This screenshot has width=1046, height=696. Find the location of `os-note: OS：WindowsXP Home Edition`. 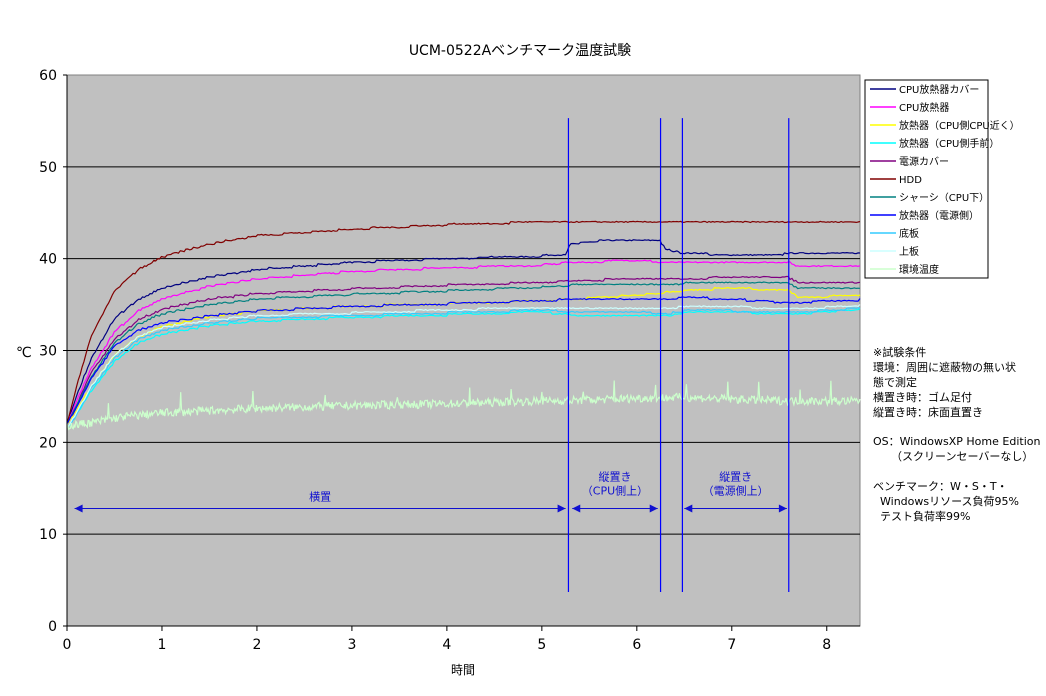

os-note: OS：WindowsXP Home Edition is located at coordinates (956, 441).